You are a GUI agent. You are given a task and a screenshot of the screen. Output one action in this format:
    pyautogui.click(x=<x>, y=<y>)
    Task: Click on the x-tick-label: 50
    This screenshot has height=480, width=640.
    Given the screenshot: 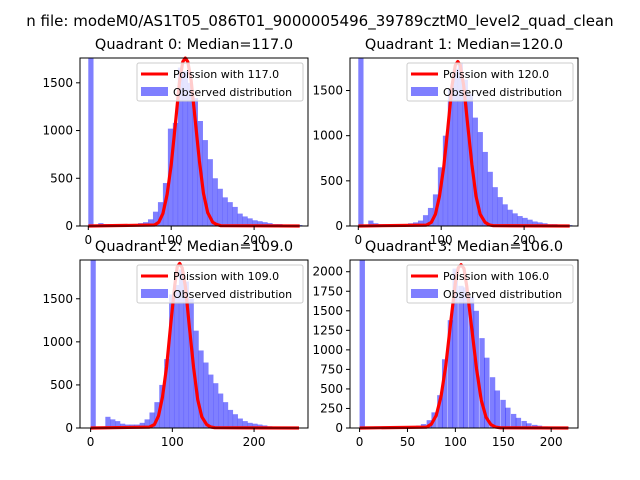 What is the action you would take?
    pyautogui.click(x=407, y=442)
    